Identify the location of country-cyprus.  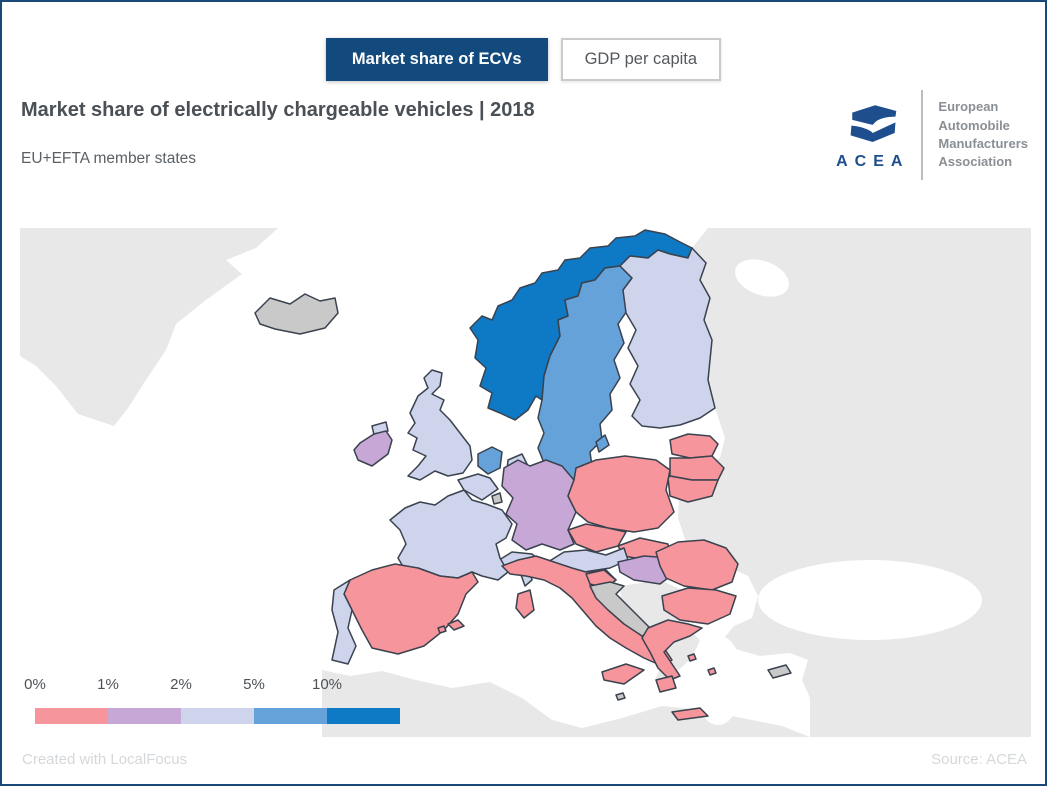
(779, 671).